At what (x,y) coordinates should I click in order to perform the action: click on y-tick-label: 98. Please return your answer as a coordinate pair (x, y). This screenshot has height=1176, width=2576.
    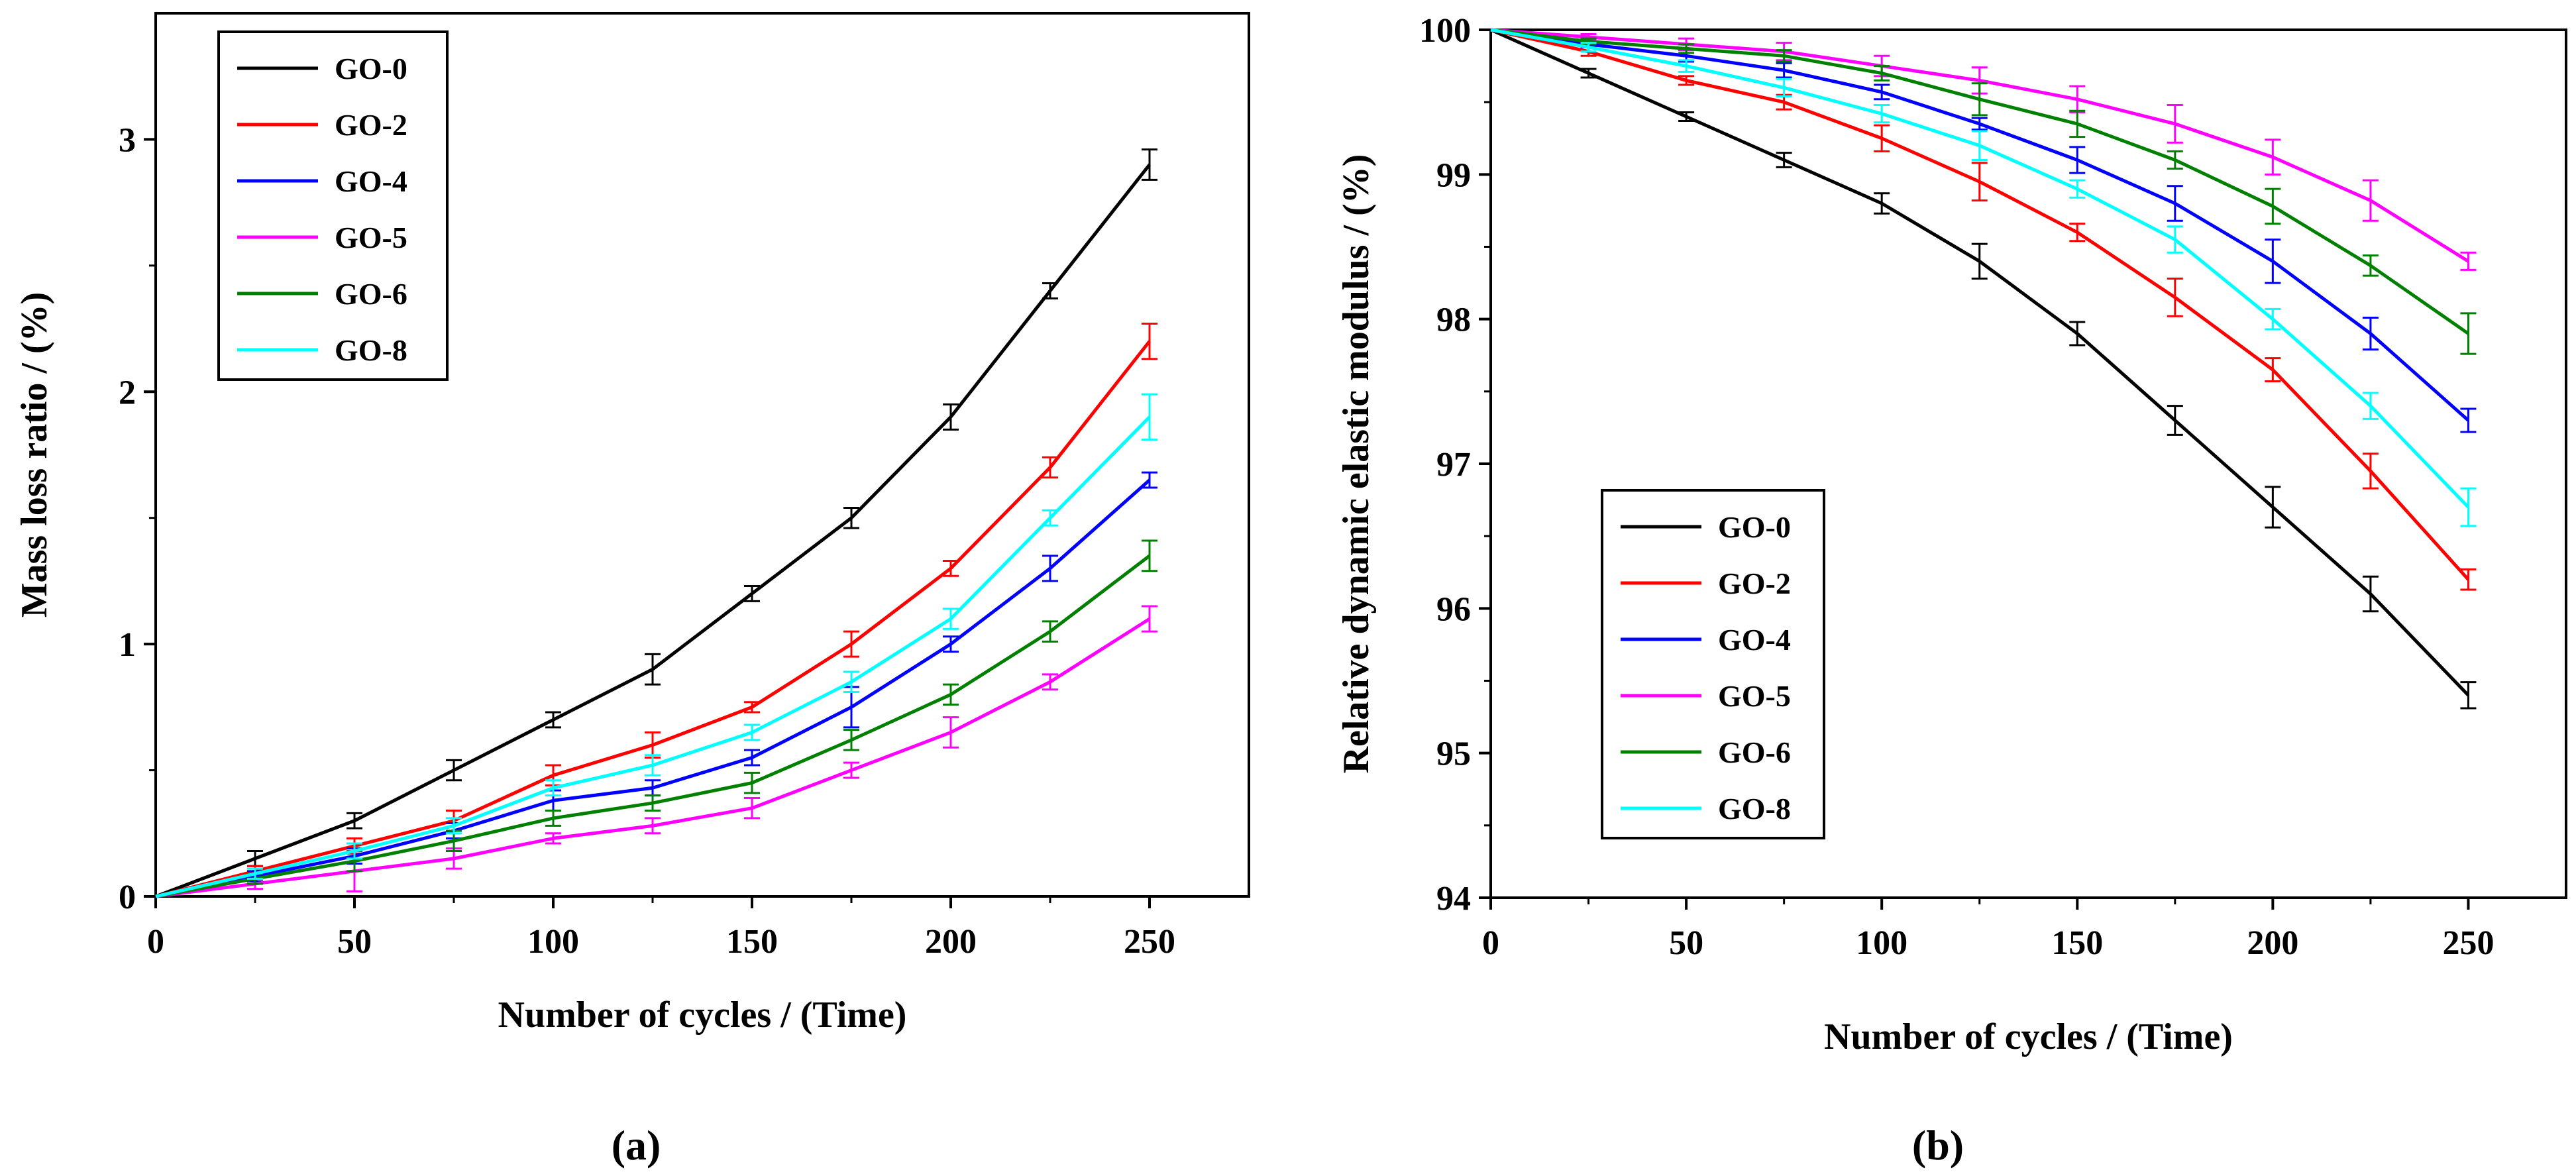
    Looking at the image, I should click on (1453, 320).